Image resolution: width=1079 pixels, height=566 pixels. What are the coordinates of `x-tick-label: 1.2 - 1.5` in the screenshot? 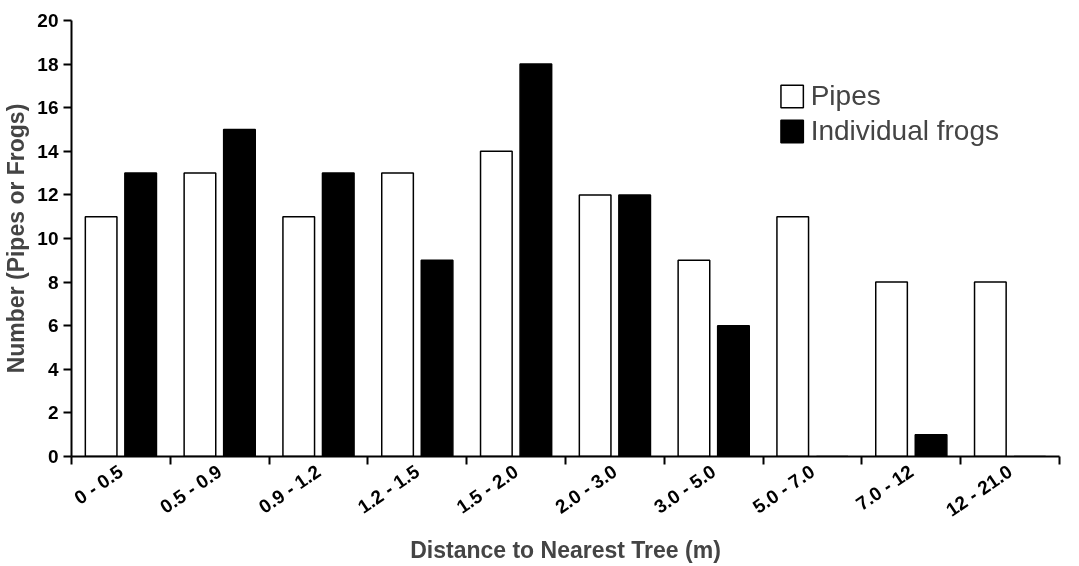 It's located at (388, 489).